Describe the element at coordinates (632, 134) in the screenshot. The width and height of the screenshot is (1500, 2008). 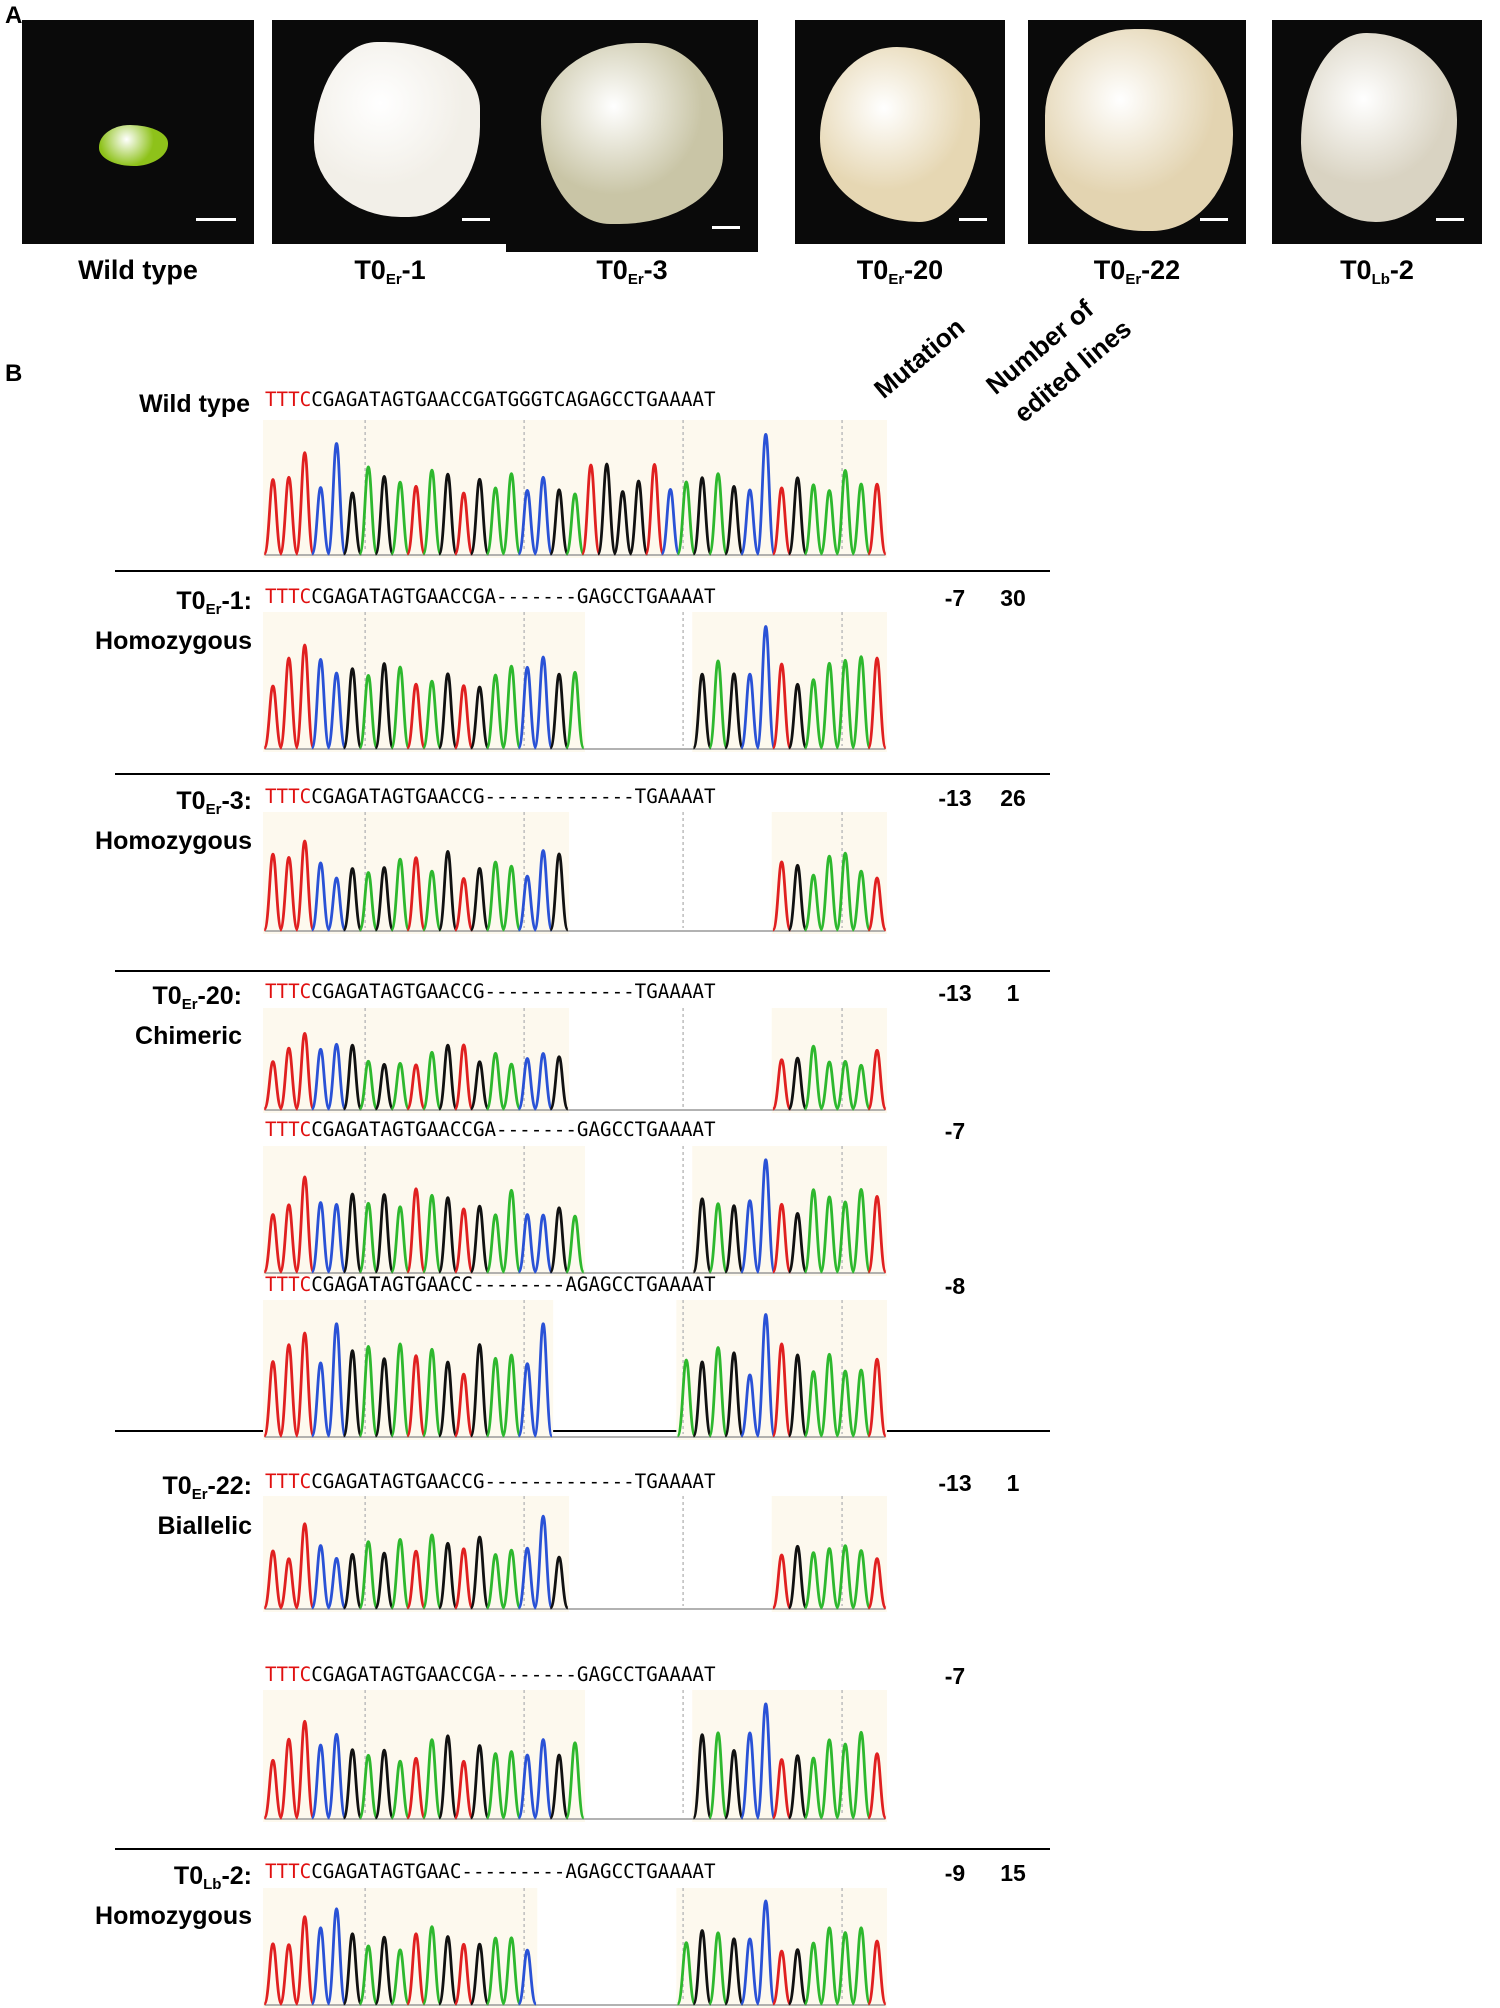
I see `callus-tissue` at that location.